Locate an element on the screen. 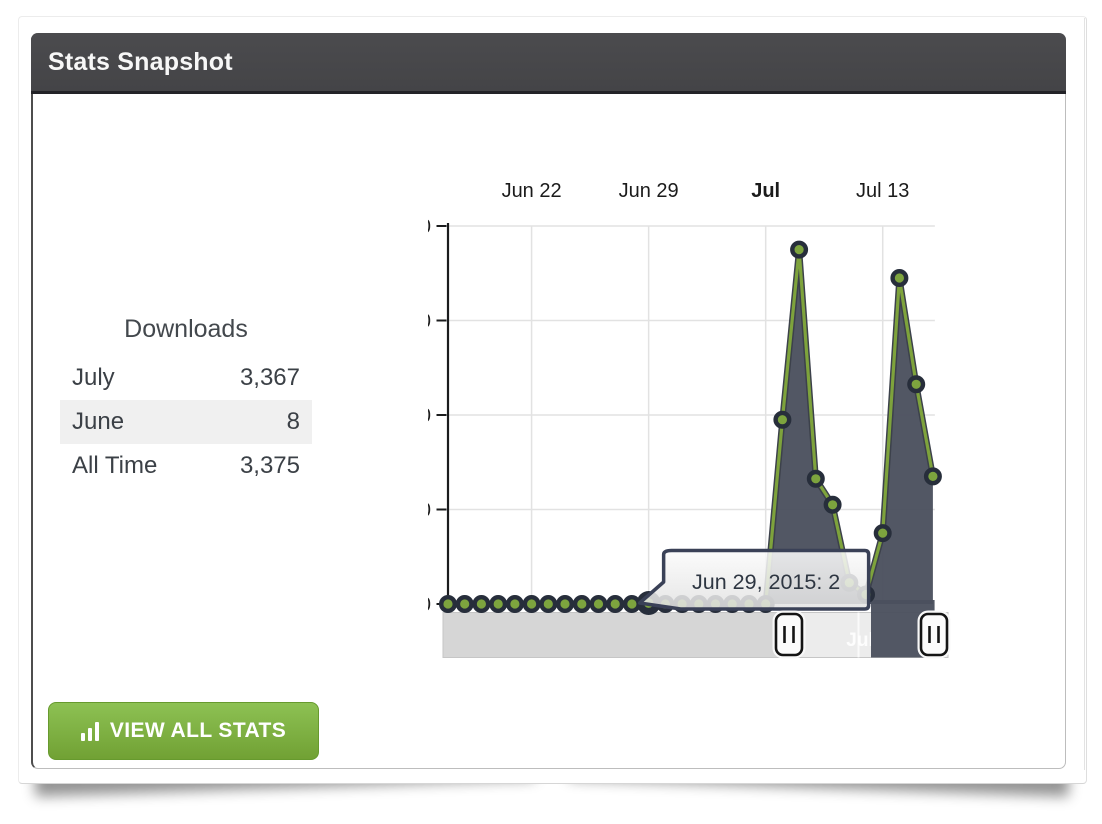  x-tick-label: Jul is located at coordinates (765, 191).